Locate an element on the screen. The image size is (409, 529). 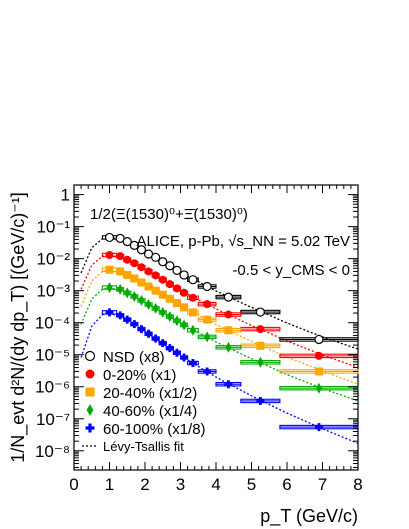
x-tick-label: 2 is located at coordinates (144, 484).